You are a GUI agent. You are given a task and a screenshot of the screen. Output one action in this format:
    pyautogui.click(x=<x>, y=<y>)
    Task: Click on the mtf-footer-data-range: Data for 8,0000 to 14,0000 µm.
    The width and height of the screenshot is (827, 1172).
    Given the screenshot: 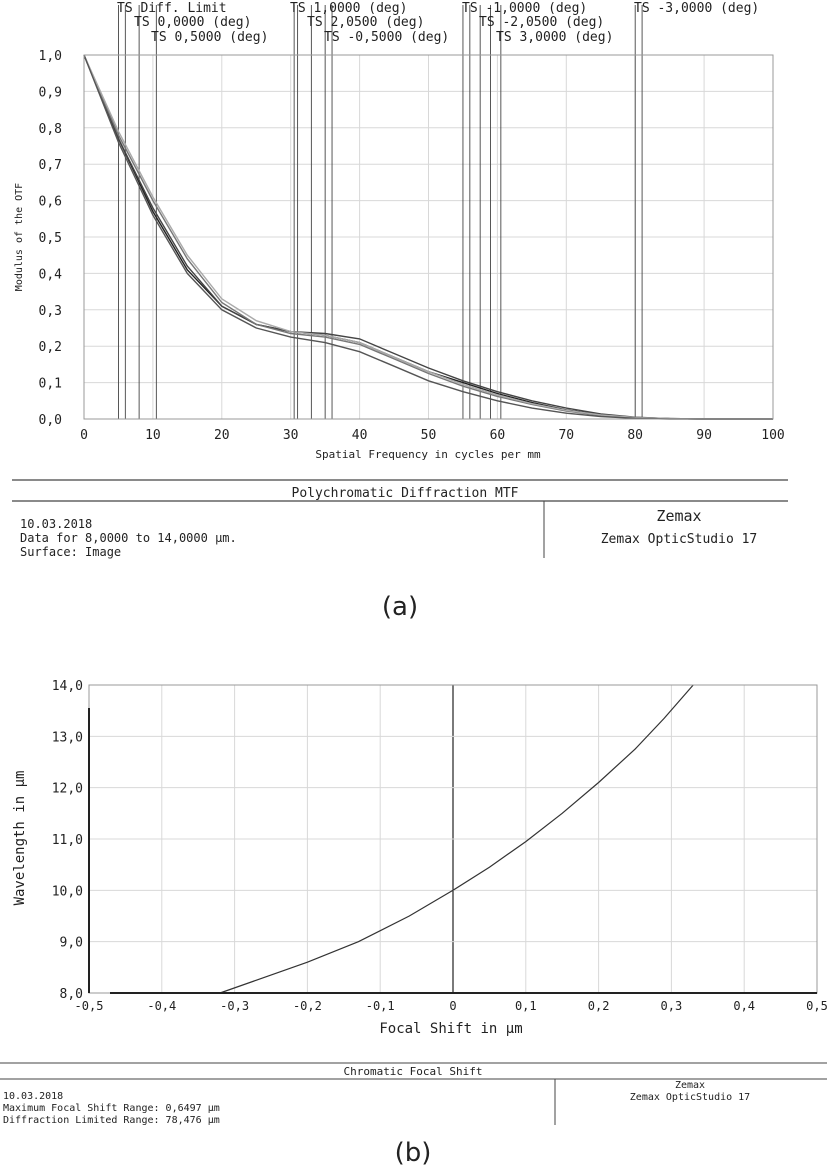 What is the action you would take?
    pyautogui.click(x=128, y=538)
    